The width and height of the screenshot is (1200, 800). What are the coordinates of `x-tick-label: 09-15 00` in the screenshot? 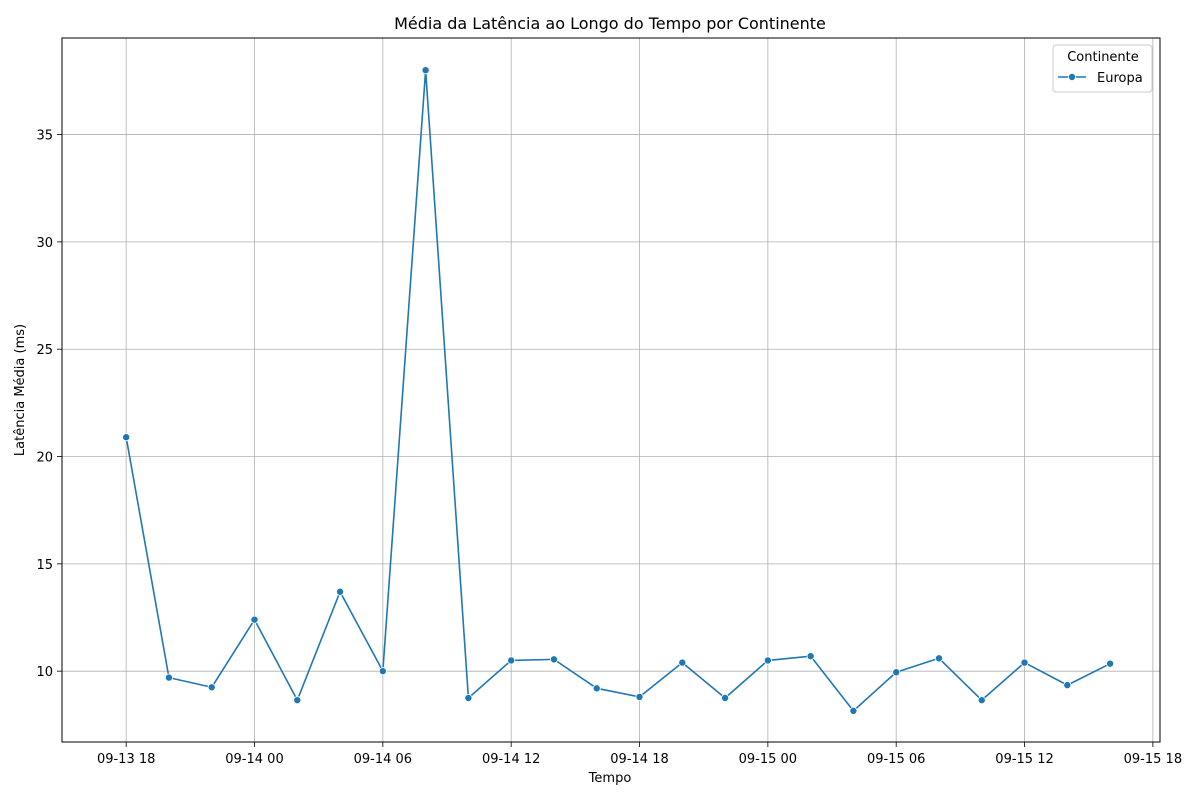 It's located at (768, 759).